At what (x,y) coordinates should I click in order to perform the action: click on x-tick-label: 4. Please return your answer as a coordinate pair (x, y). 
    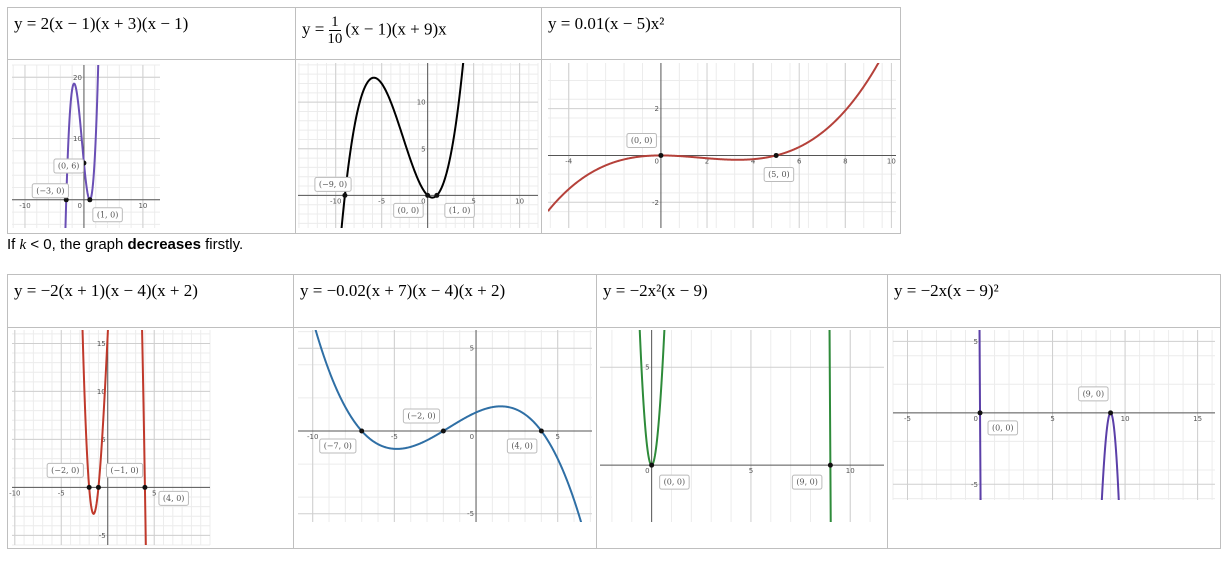
    Looking at the image, I should click on (753, 161).